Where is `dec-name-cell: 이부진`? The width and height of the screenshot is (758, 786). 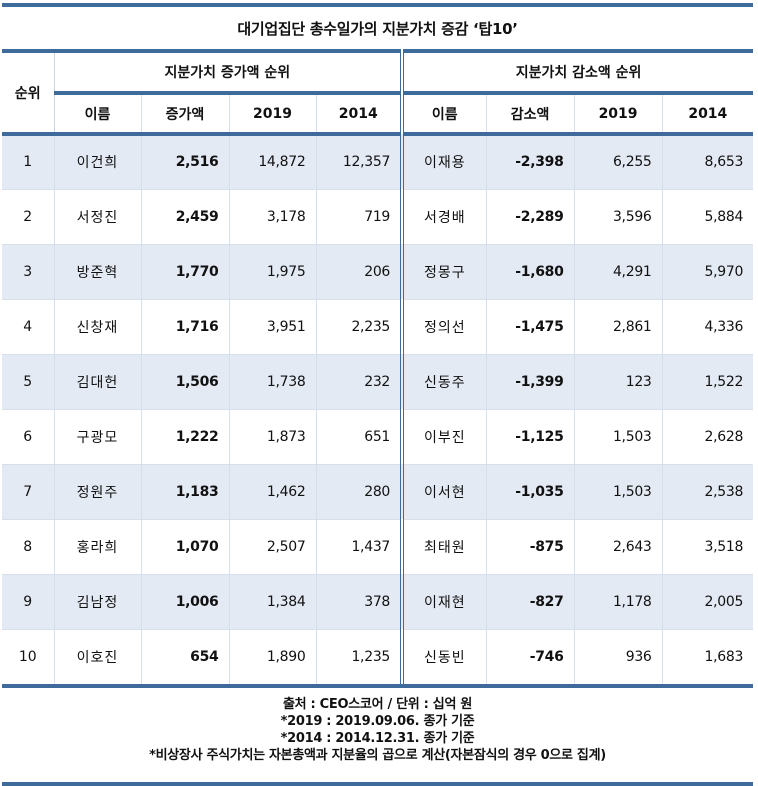
dec-name-cell: 이부진 is located at coordinates (443, 436).